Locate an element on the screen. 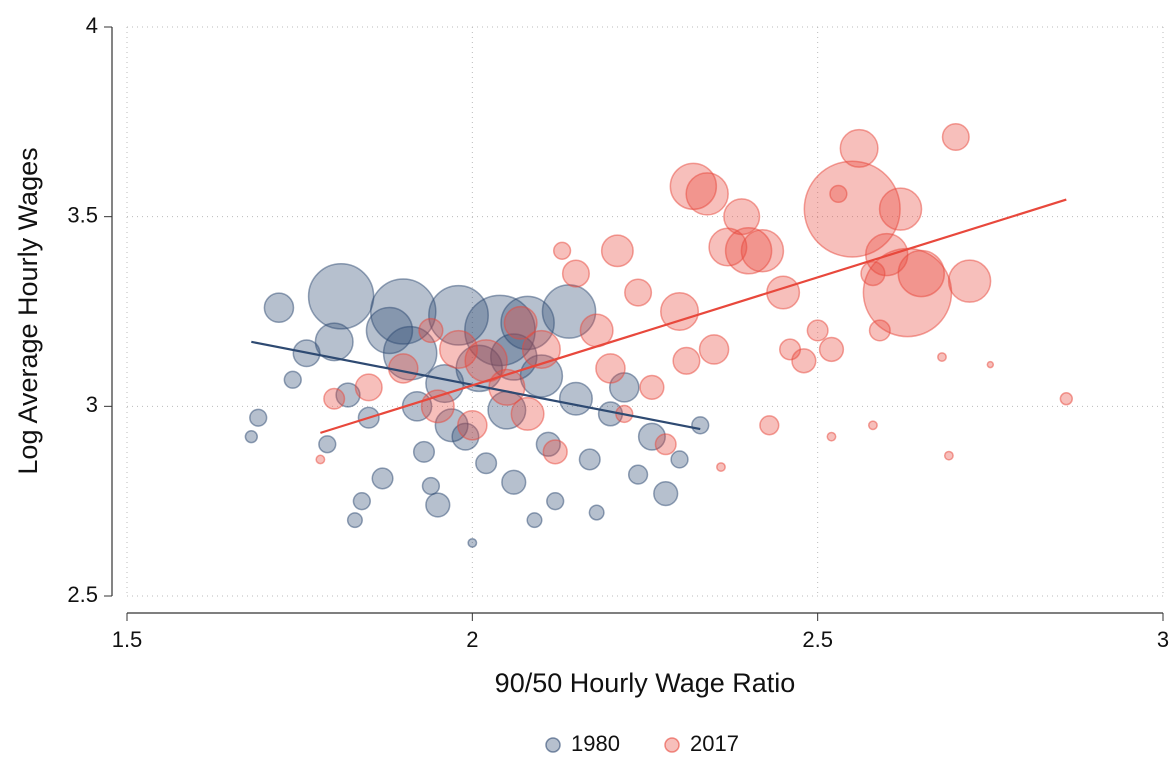 The height and width of the screenshot is (763, 1174). y-tick-label: 3 is located at coordinates (92, 404).